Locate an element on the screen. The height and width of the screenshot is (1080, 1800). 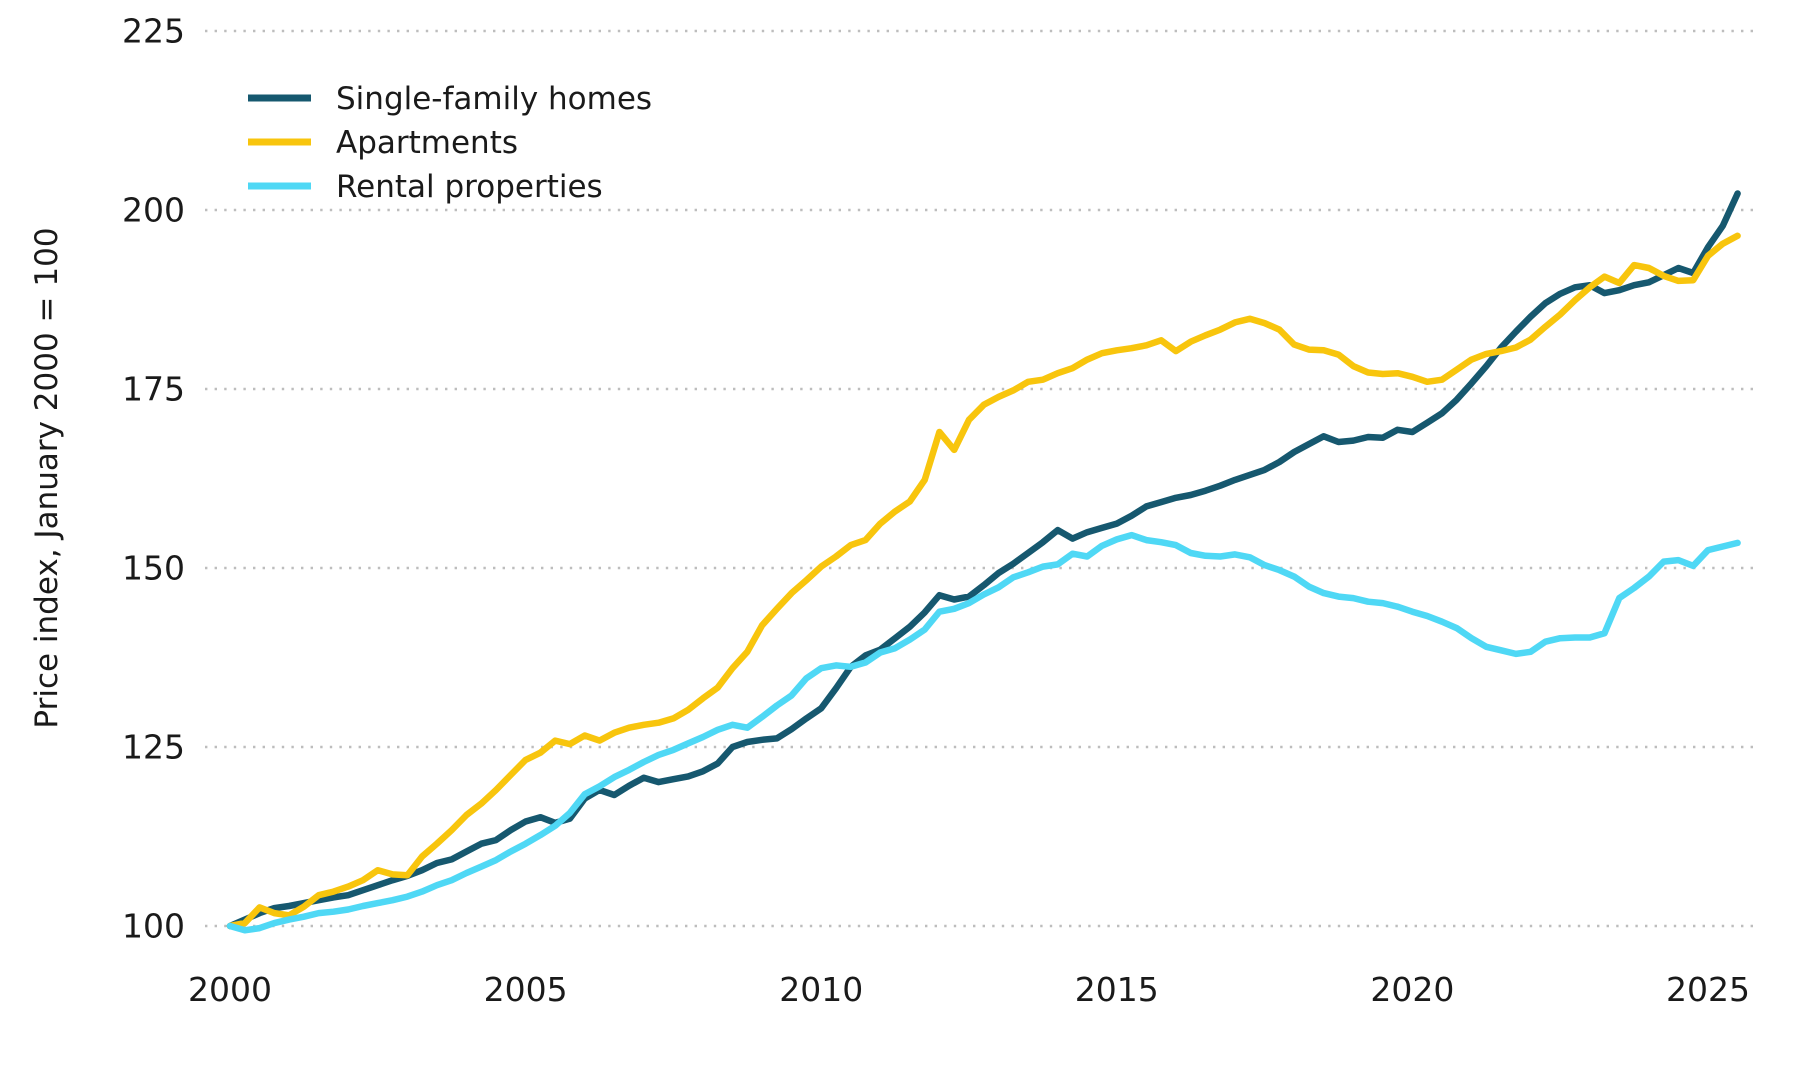
legend-label-rental-properties: Rental properties is located at coordinates (469, 187).